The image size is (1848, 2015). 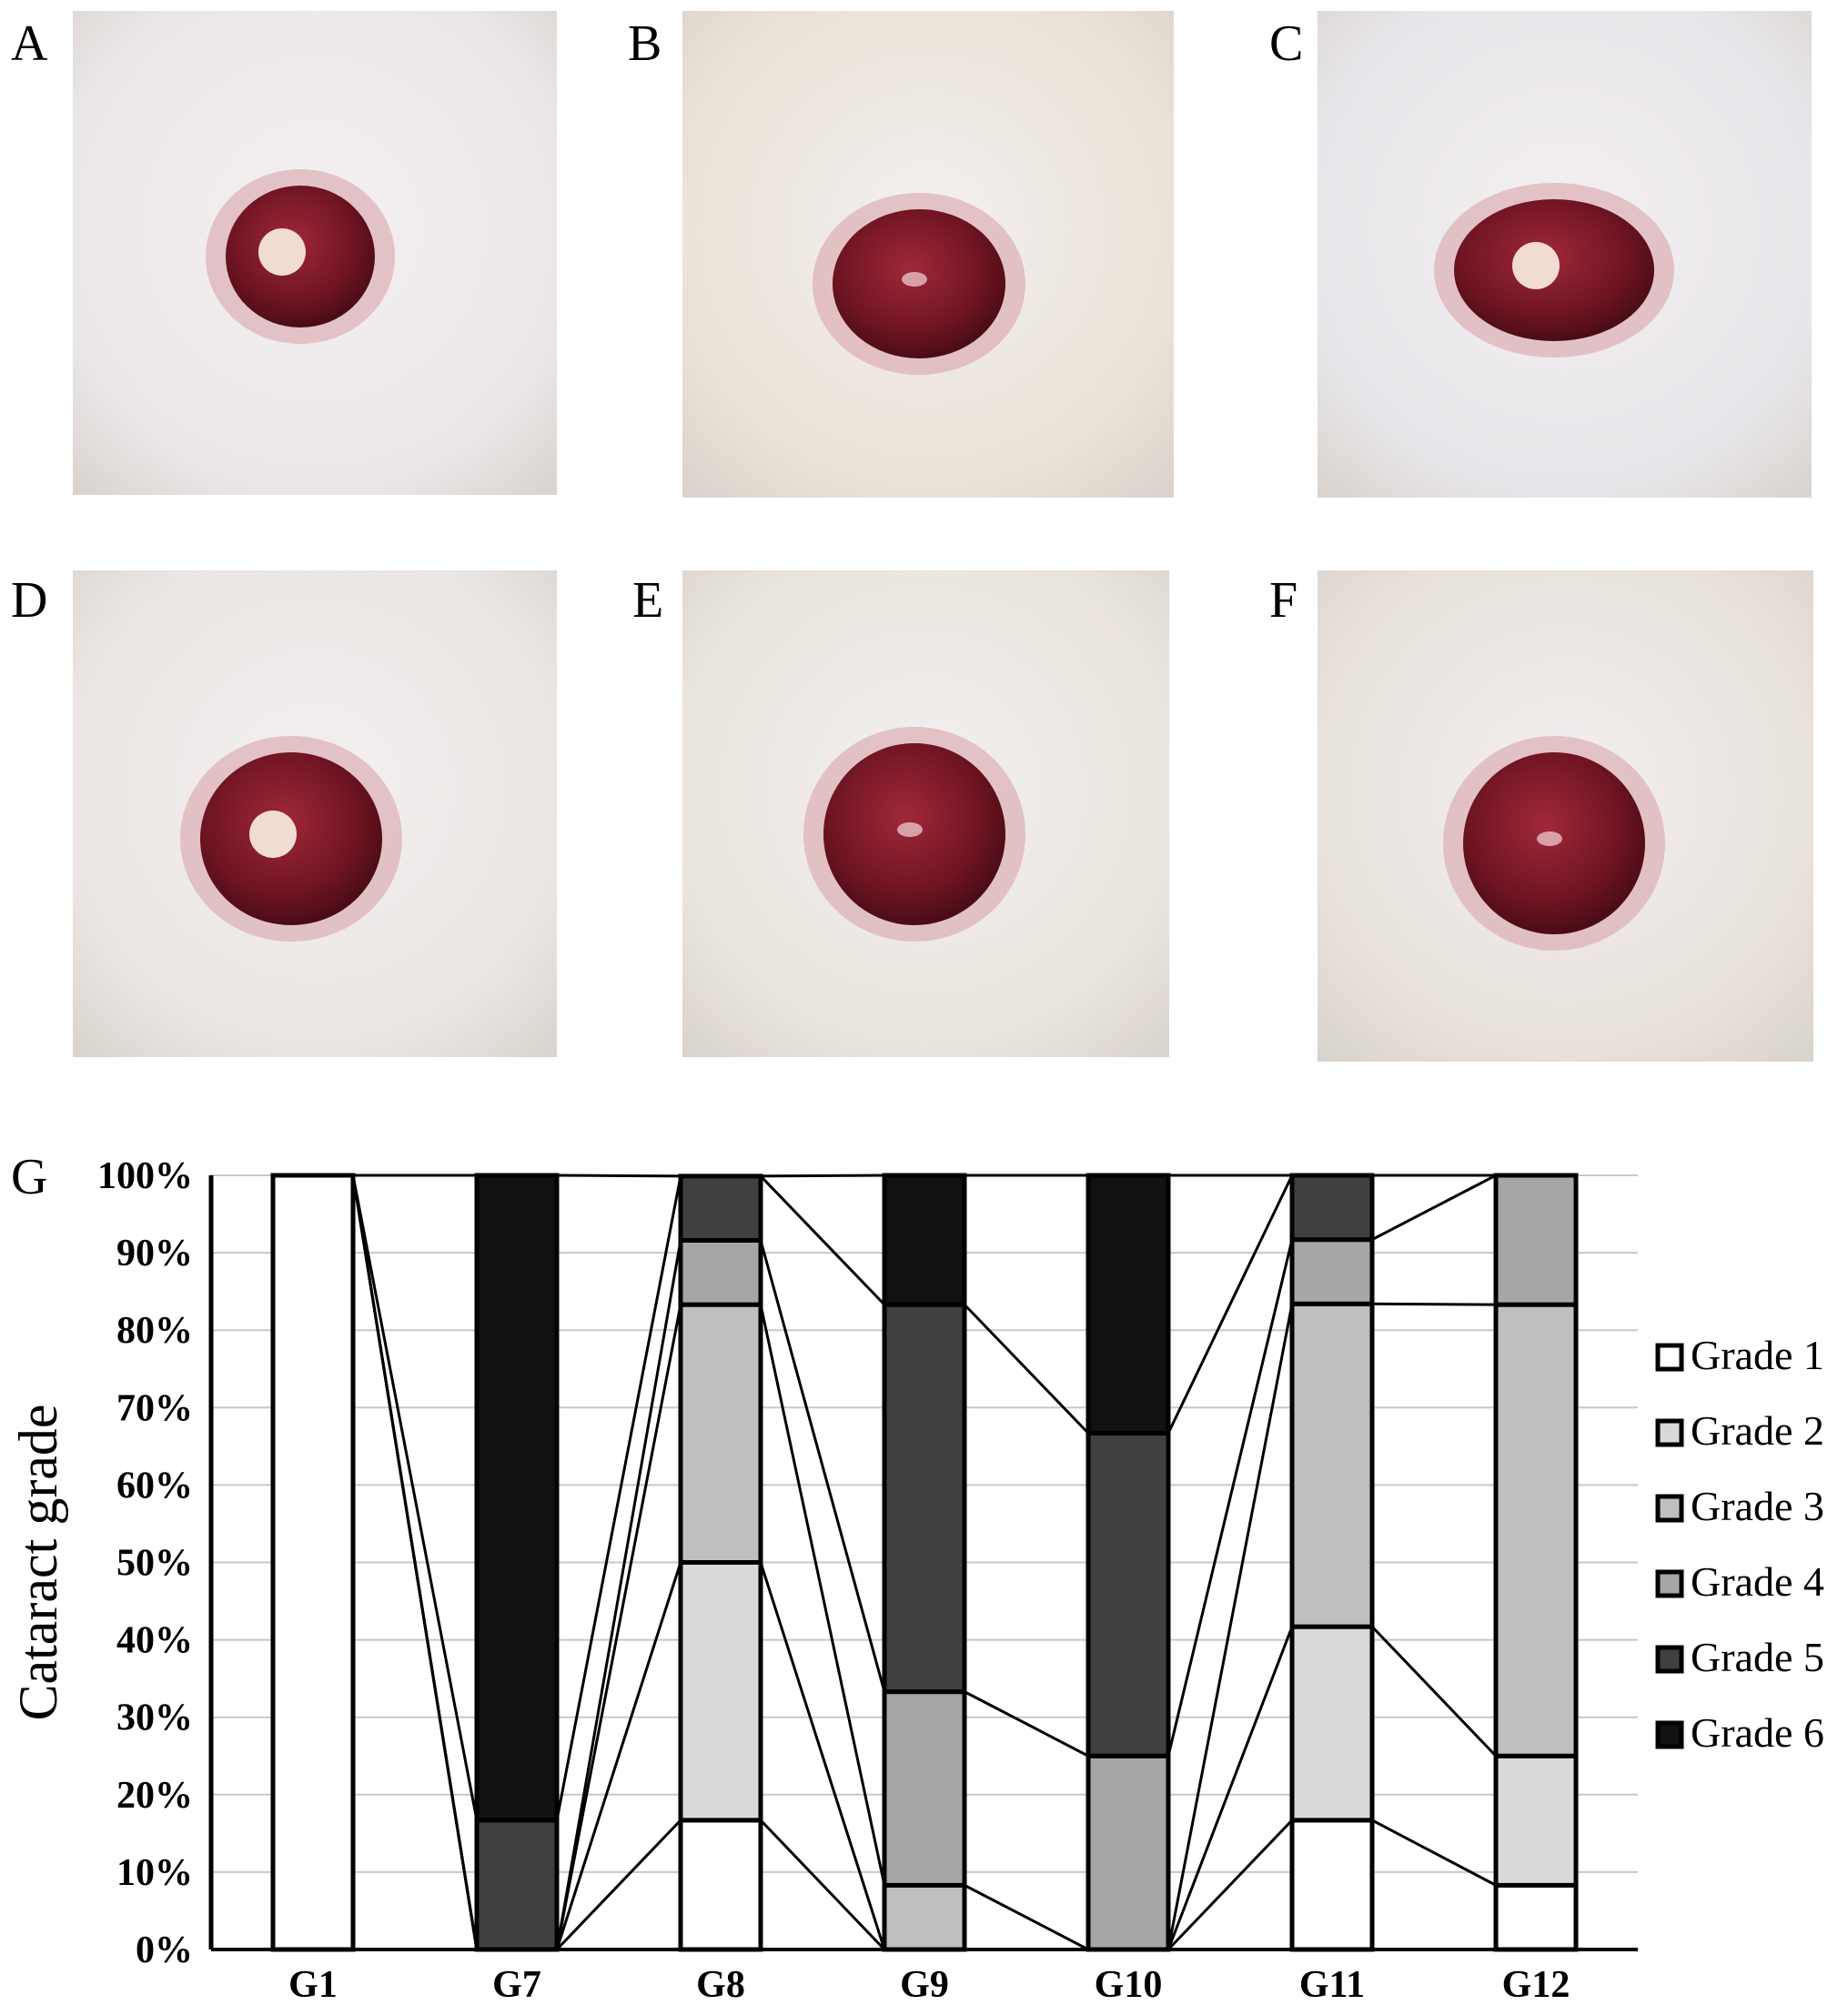 What do you see at coordinates (29, 601) in the screenshot?
I see `panel-label-d: D` at bounding box center [29, 601].